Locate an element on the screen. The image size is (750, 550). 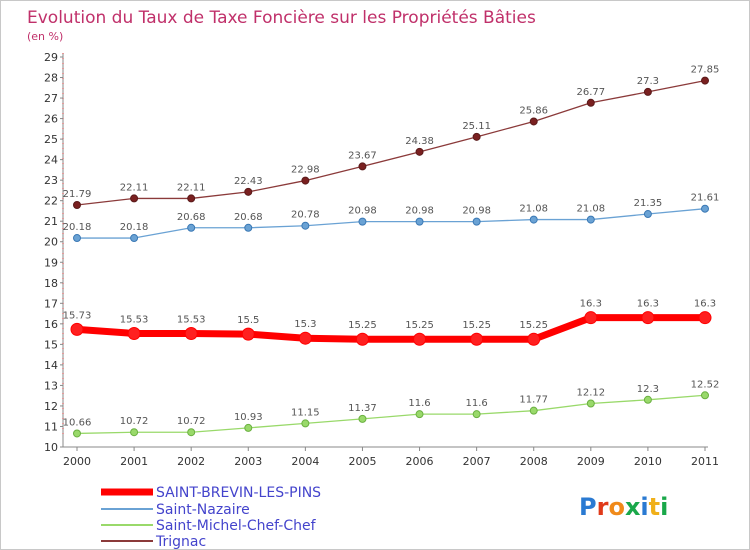
data-label: 22.98 is located at coordinates (305, 170).